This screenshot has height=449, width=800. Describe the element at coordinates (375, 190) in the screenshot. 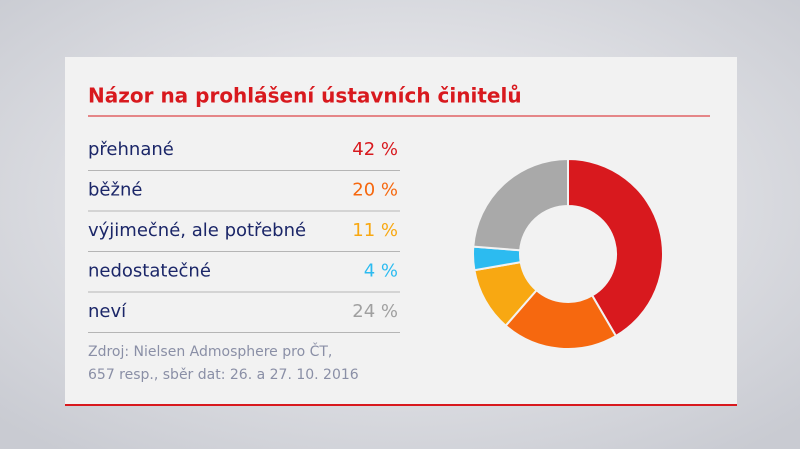

I see `value-label: 20 %` at that location.